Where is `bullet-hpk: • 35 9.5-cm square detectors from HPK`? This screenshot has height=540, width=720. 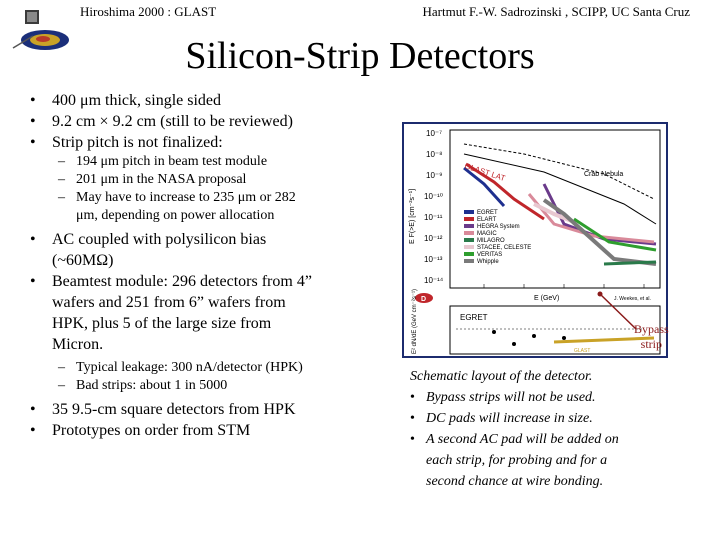
bullet-hpk: • 35 9.5-cm square detectors from HPK is located at coordinates (163, 409).